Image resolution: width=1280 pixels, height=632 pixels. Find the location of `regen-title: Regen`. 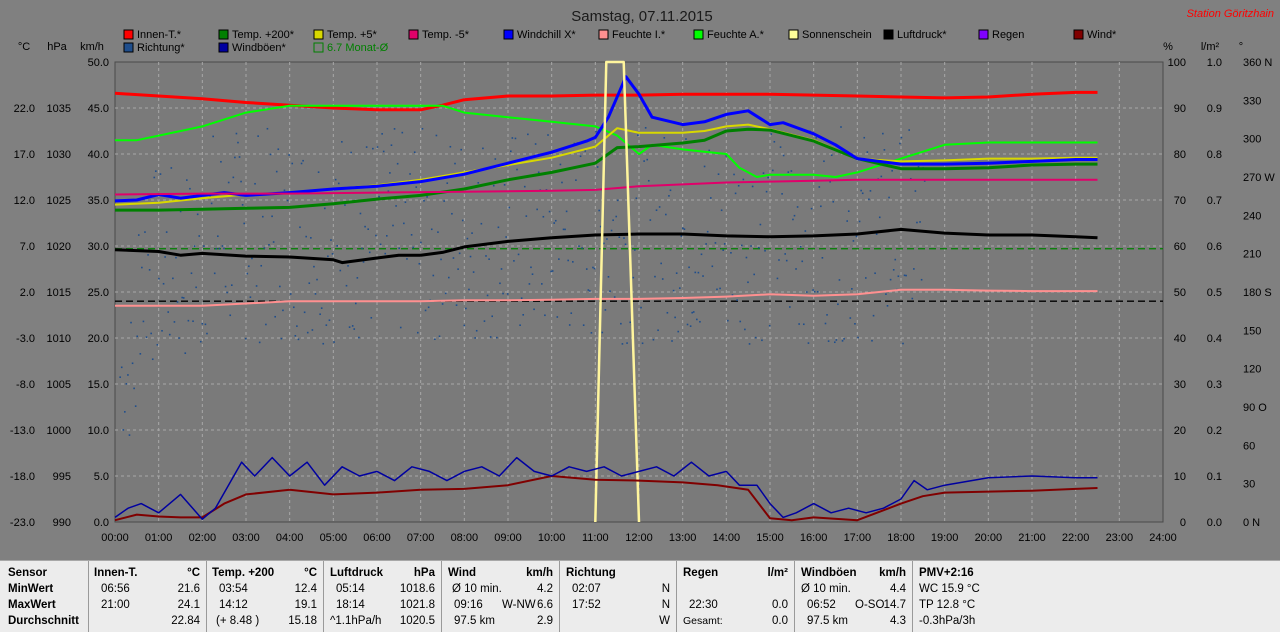

regen-title: Regen is located at coordinates (701, 573).